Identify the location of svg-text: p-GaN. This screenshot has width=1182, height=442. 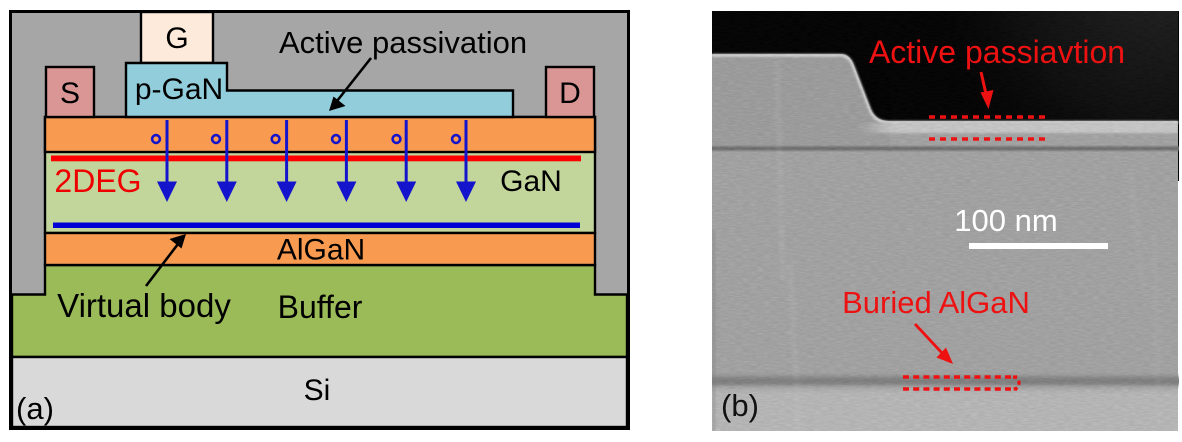
(179, 89).